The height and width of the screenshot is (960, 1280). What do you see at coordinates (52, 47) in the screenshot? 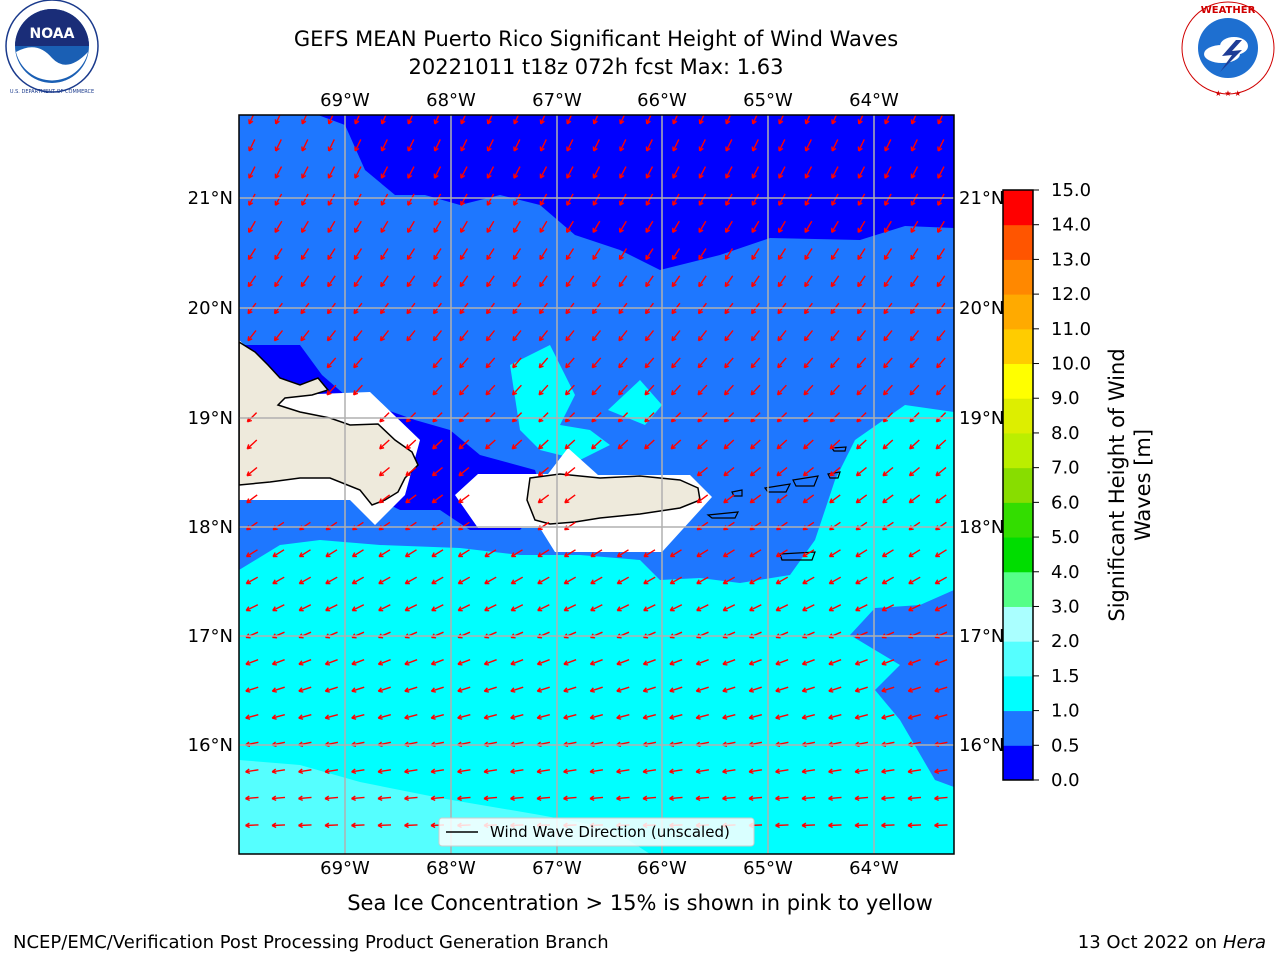
I see `noaa-logo-icon: NOAA U.S. DEPARTMENT OF COMMERCE` at bounding box center [52, 47].